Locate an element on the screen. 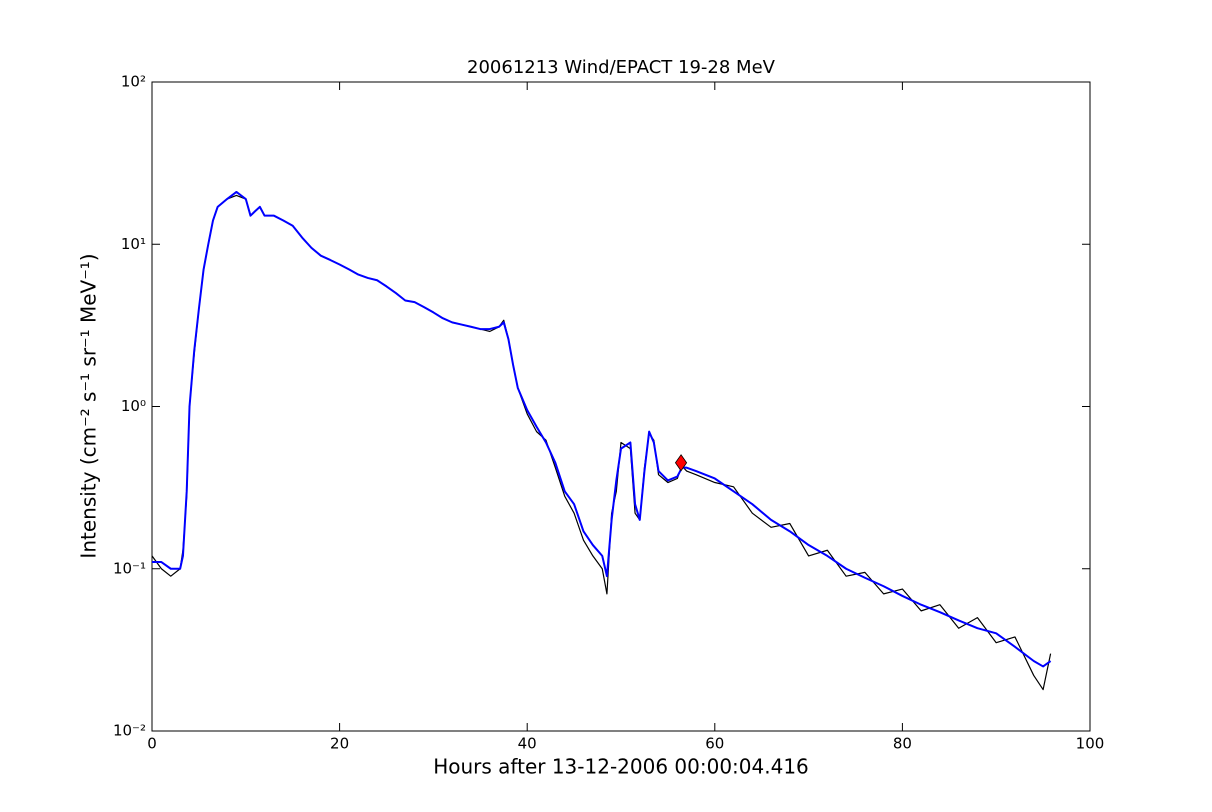  y-tick-label: 10¹ is located at coordinates (133, 244).